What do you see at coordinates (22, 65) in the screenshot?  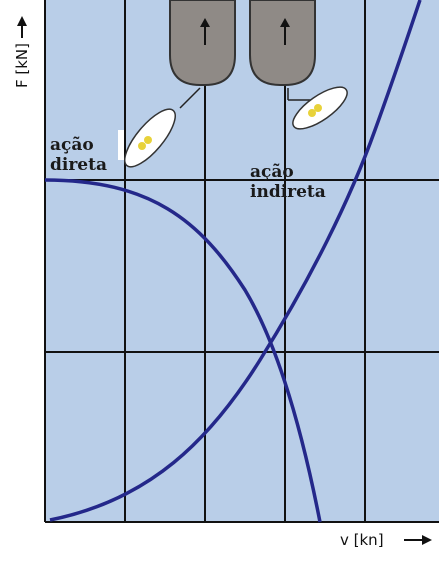 I see `y-label: F [kN]` at bounding box center [22, 65].